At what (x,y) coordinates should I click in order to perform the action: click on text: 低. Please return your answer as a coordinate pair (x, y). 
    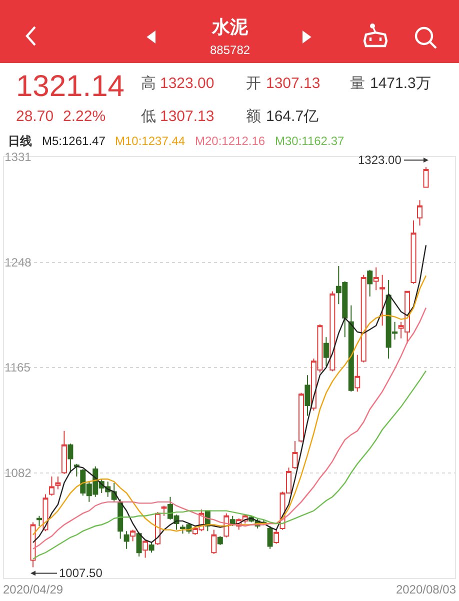
    Looking at the image, I should click on (148, 116).